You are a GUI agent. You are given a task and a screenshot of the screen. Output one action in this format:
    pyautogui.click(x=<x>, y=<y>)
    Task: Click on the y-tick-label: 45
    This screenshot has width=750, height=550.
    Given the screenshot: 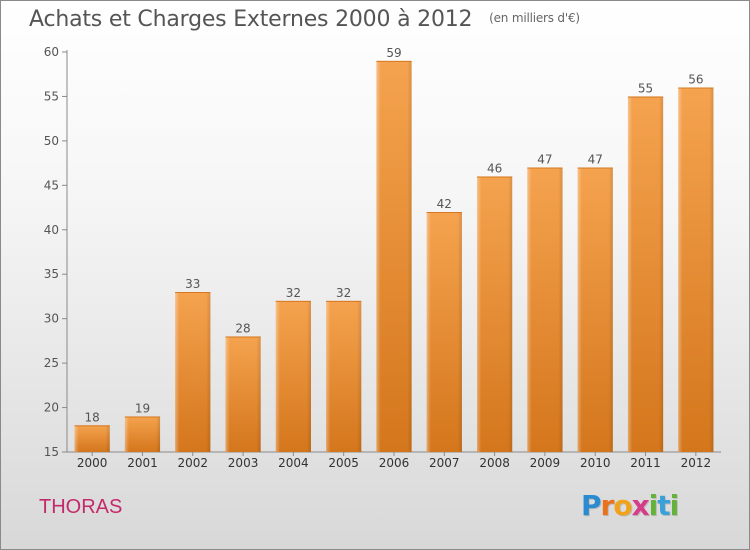 What is the action you would take?
    pyautogui.click(x=51, y=185)
    